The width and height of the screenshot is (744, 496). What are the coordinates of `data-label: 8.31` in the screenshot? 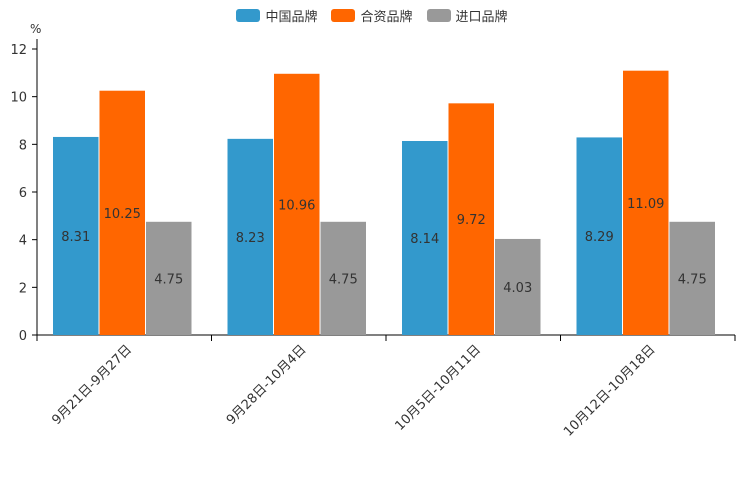 It's located at (75, 237).